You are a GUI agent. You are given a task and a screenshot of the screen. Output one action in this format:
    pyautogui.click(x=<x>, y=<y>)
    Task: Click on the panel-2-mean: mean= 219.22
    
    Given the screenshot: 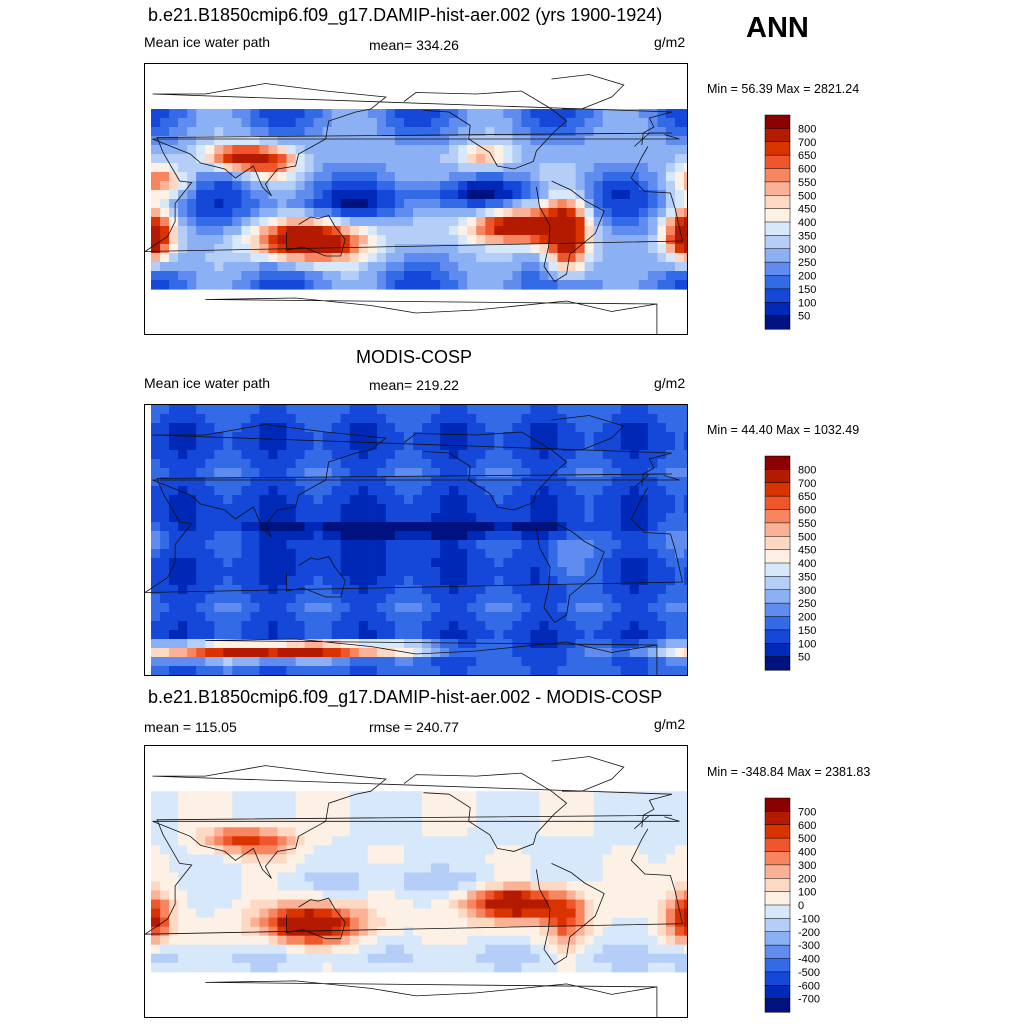 What is the action you would take?
    pyautogui.click(x=414, y=385)
    